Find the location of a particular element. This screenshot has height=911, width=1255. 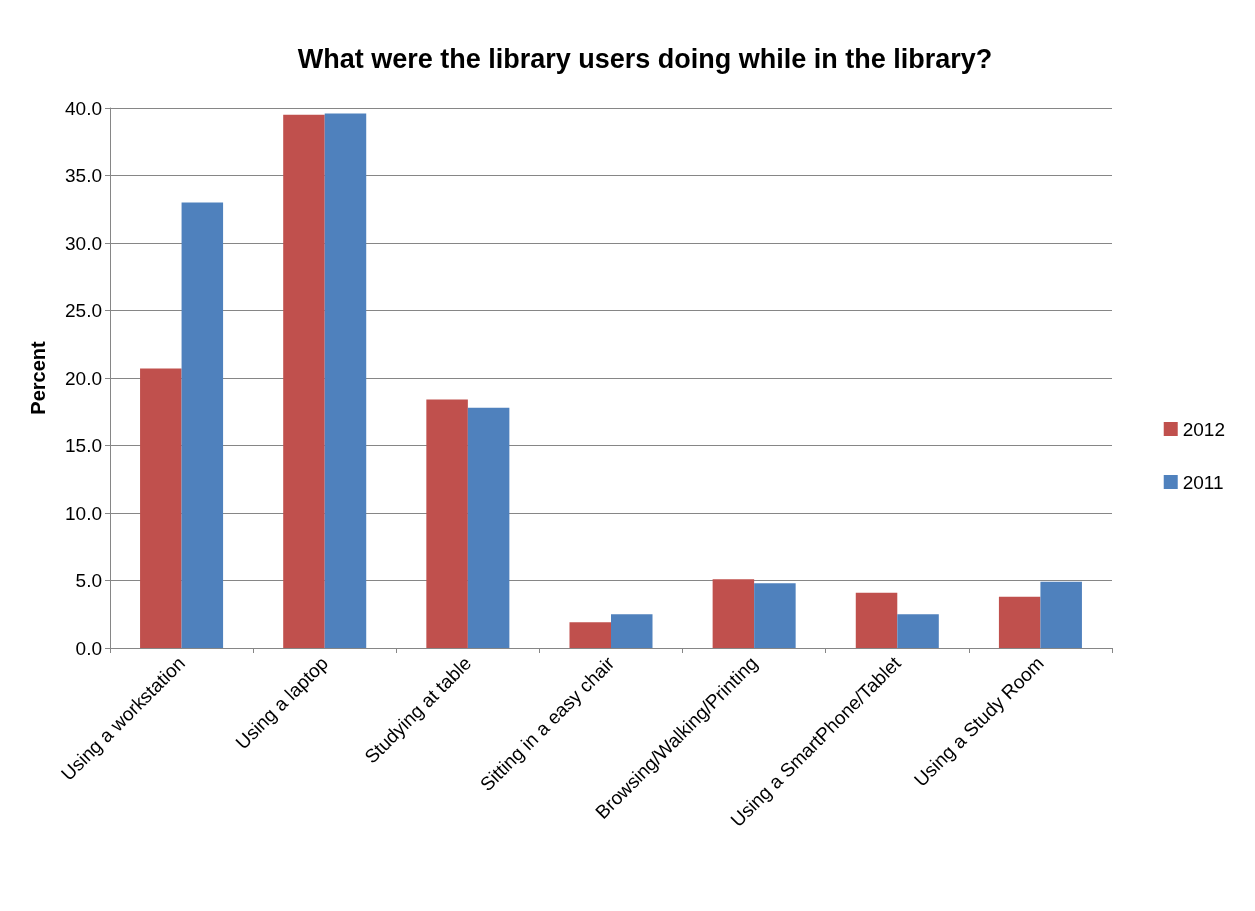

chart-title: What were the library users doing while in the library? is located at coordinates (645, 58).